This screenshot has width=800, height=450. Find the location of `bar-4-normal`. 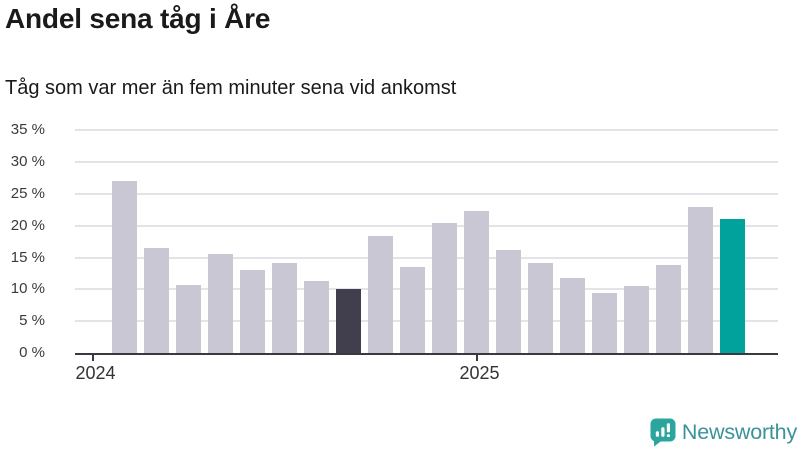

bar-4-normal is located at coordinates (220, 303).